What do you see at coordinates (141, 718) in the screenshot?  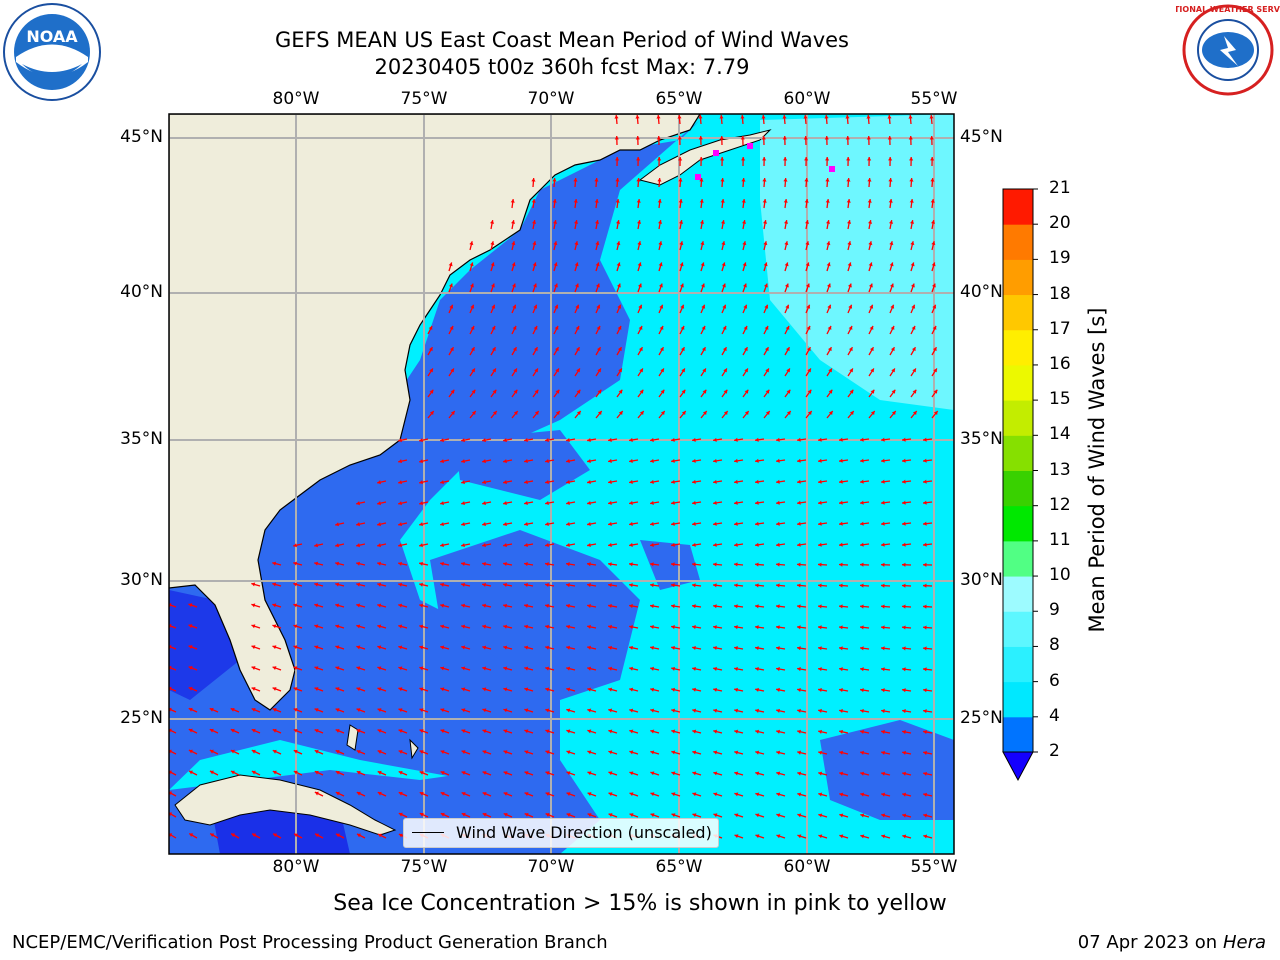 I see `lat-label-left: 25°N` at bounding box center [141, 718].